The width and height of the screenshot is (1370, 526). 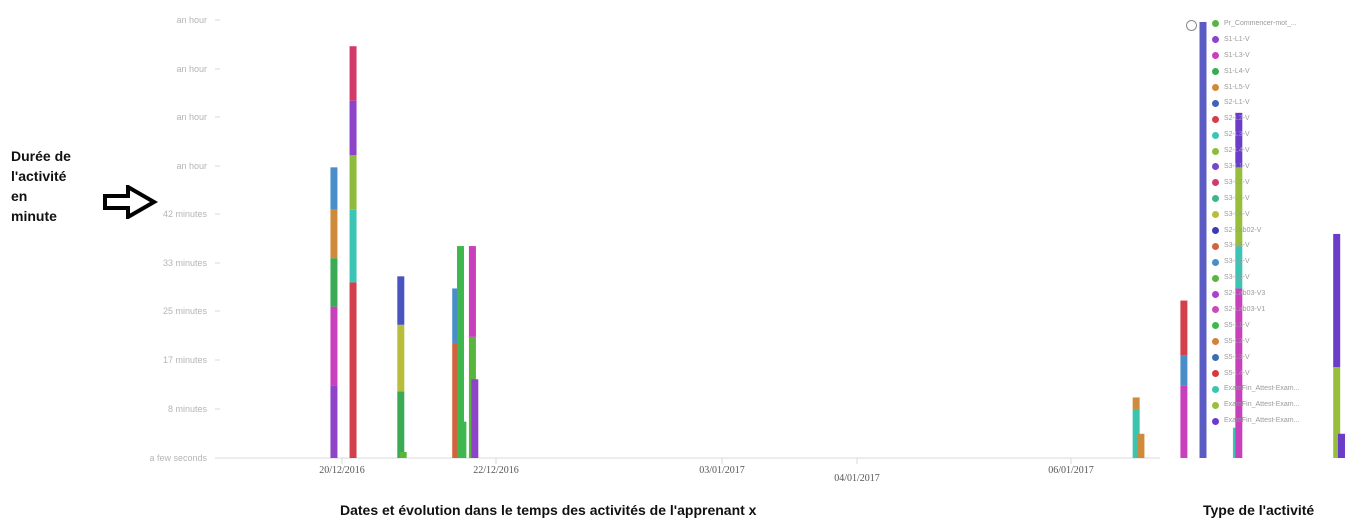 I want to click on legend-label: S2-Lab03-V1, so click(x=1245, y=310).